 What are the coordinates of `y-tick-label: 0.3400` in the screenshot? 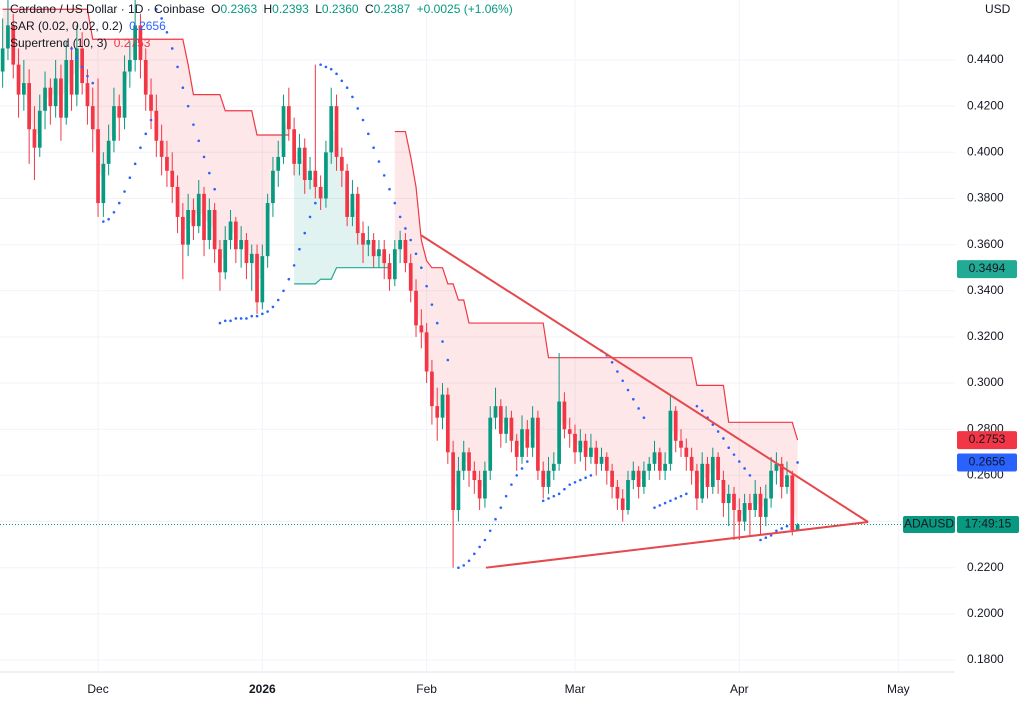 It's located at (985, 290).